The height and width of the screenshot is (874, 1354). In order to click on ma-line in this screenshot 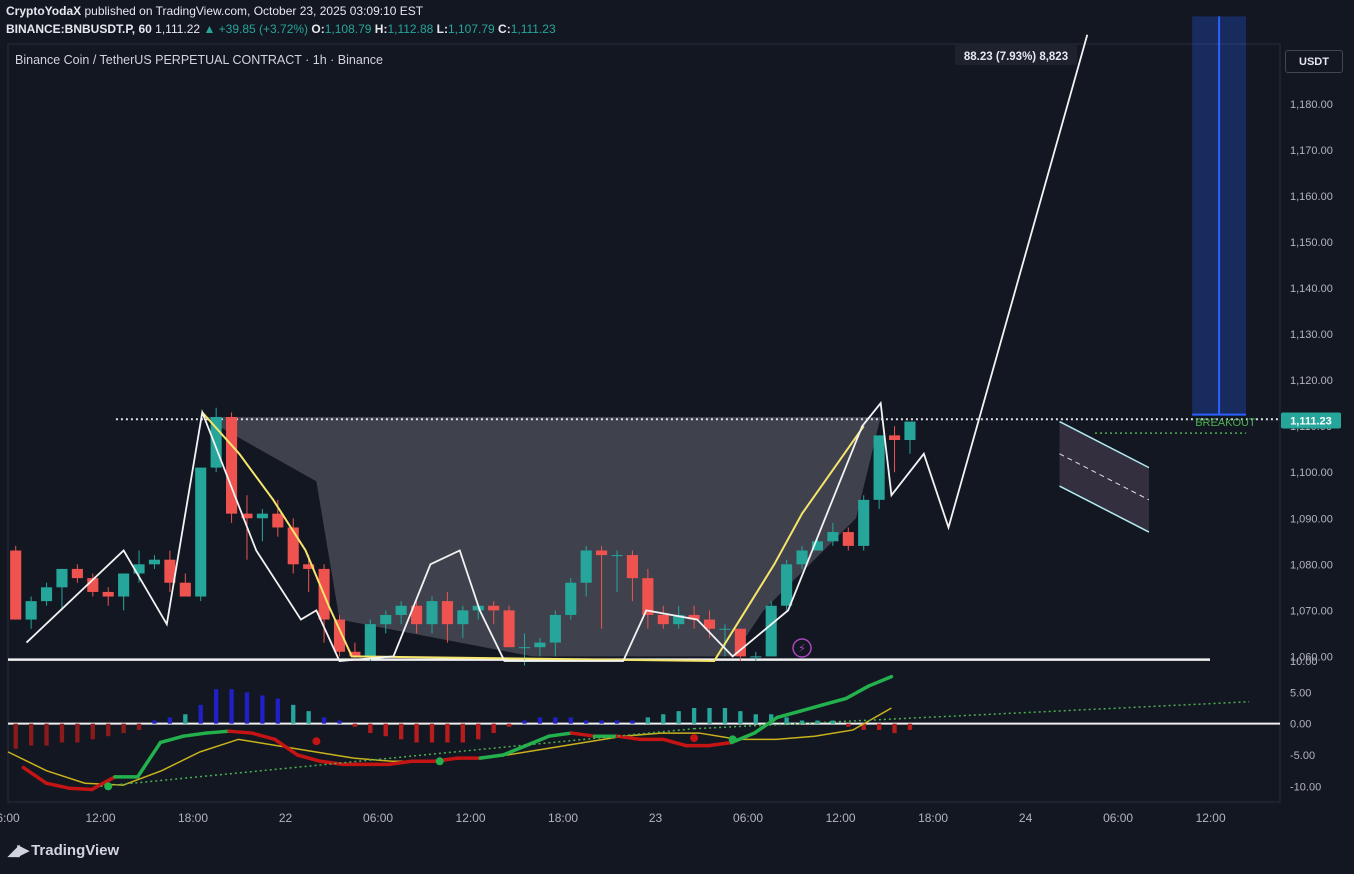, I will do `click(533, 537)`.